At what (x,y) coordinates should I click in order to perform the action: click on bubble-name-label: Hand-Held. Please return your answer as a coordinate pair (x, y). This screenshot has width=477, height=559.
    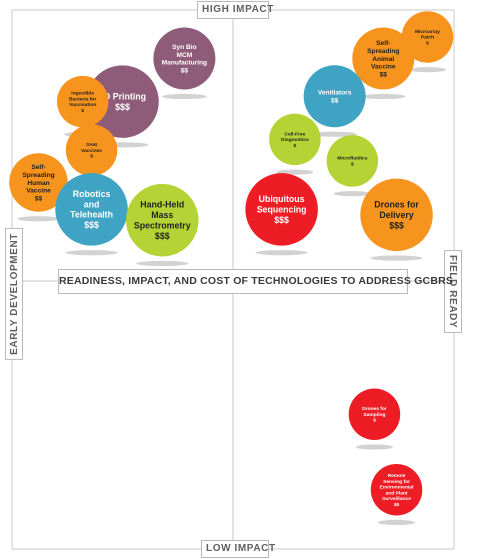
    Looking at the image, I should click on (162, 205).